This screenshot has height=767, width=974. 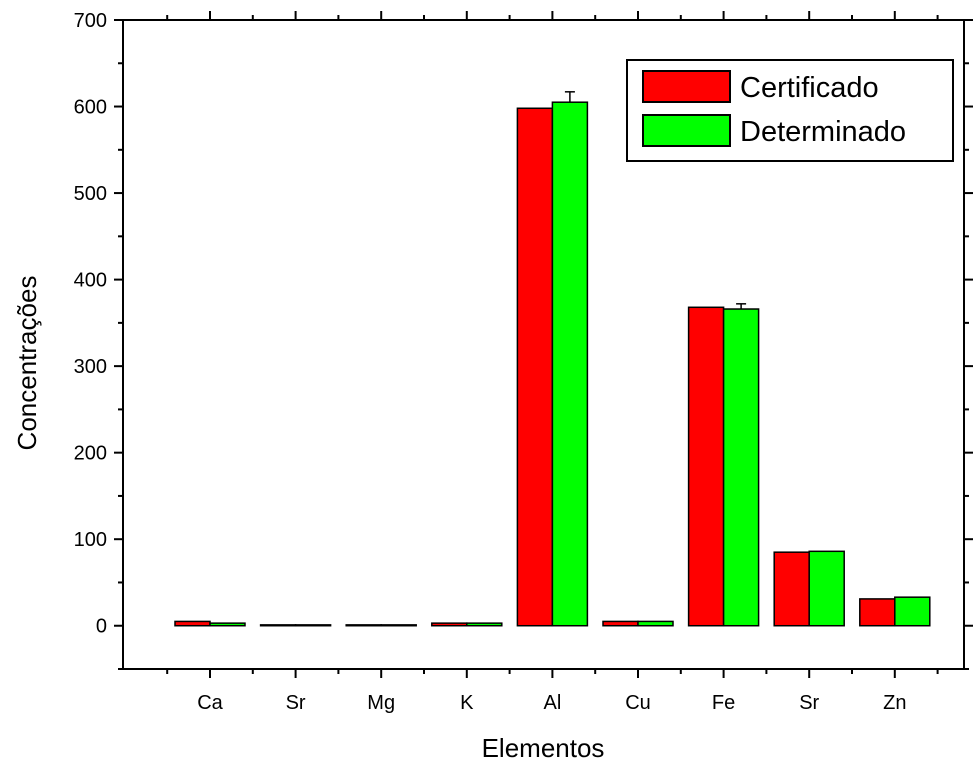 I want to click on x-tick-label-mg: Mg, so click(x=381, y=703).